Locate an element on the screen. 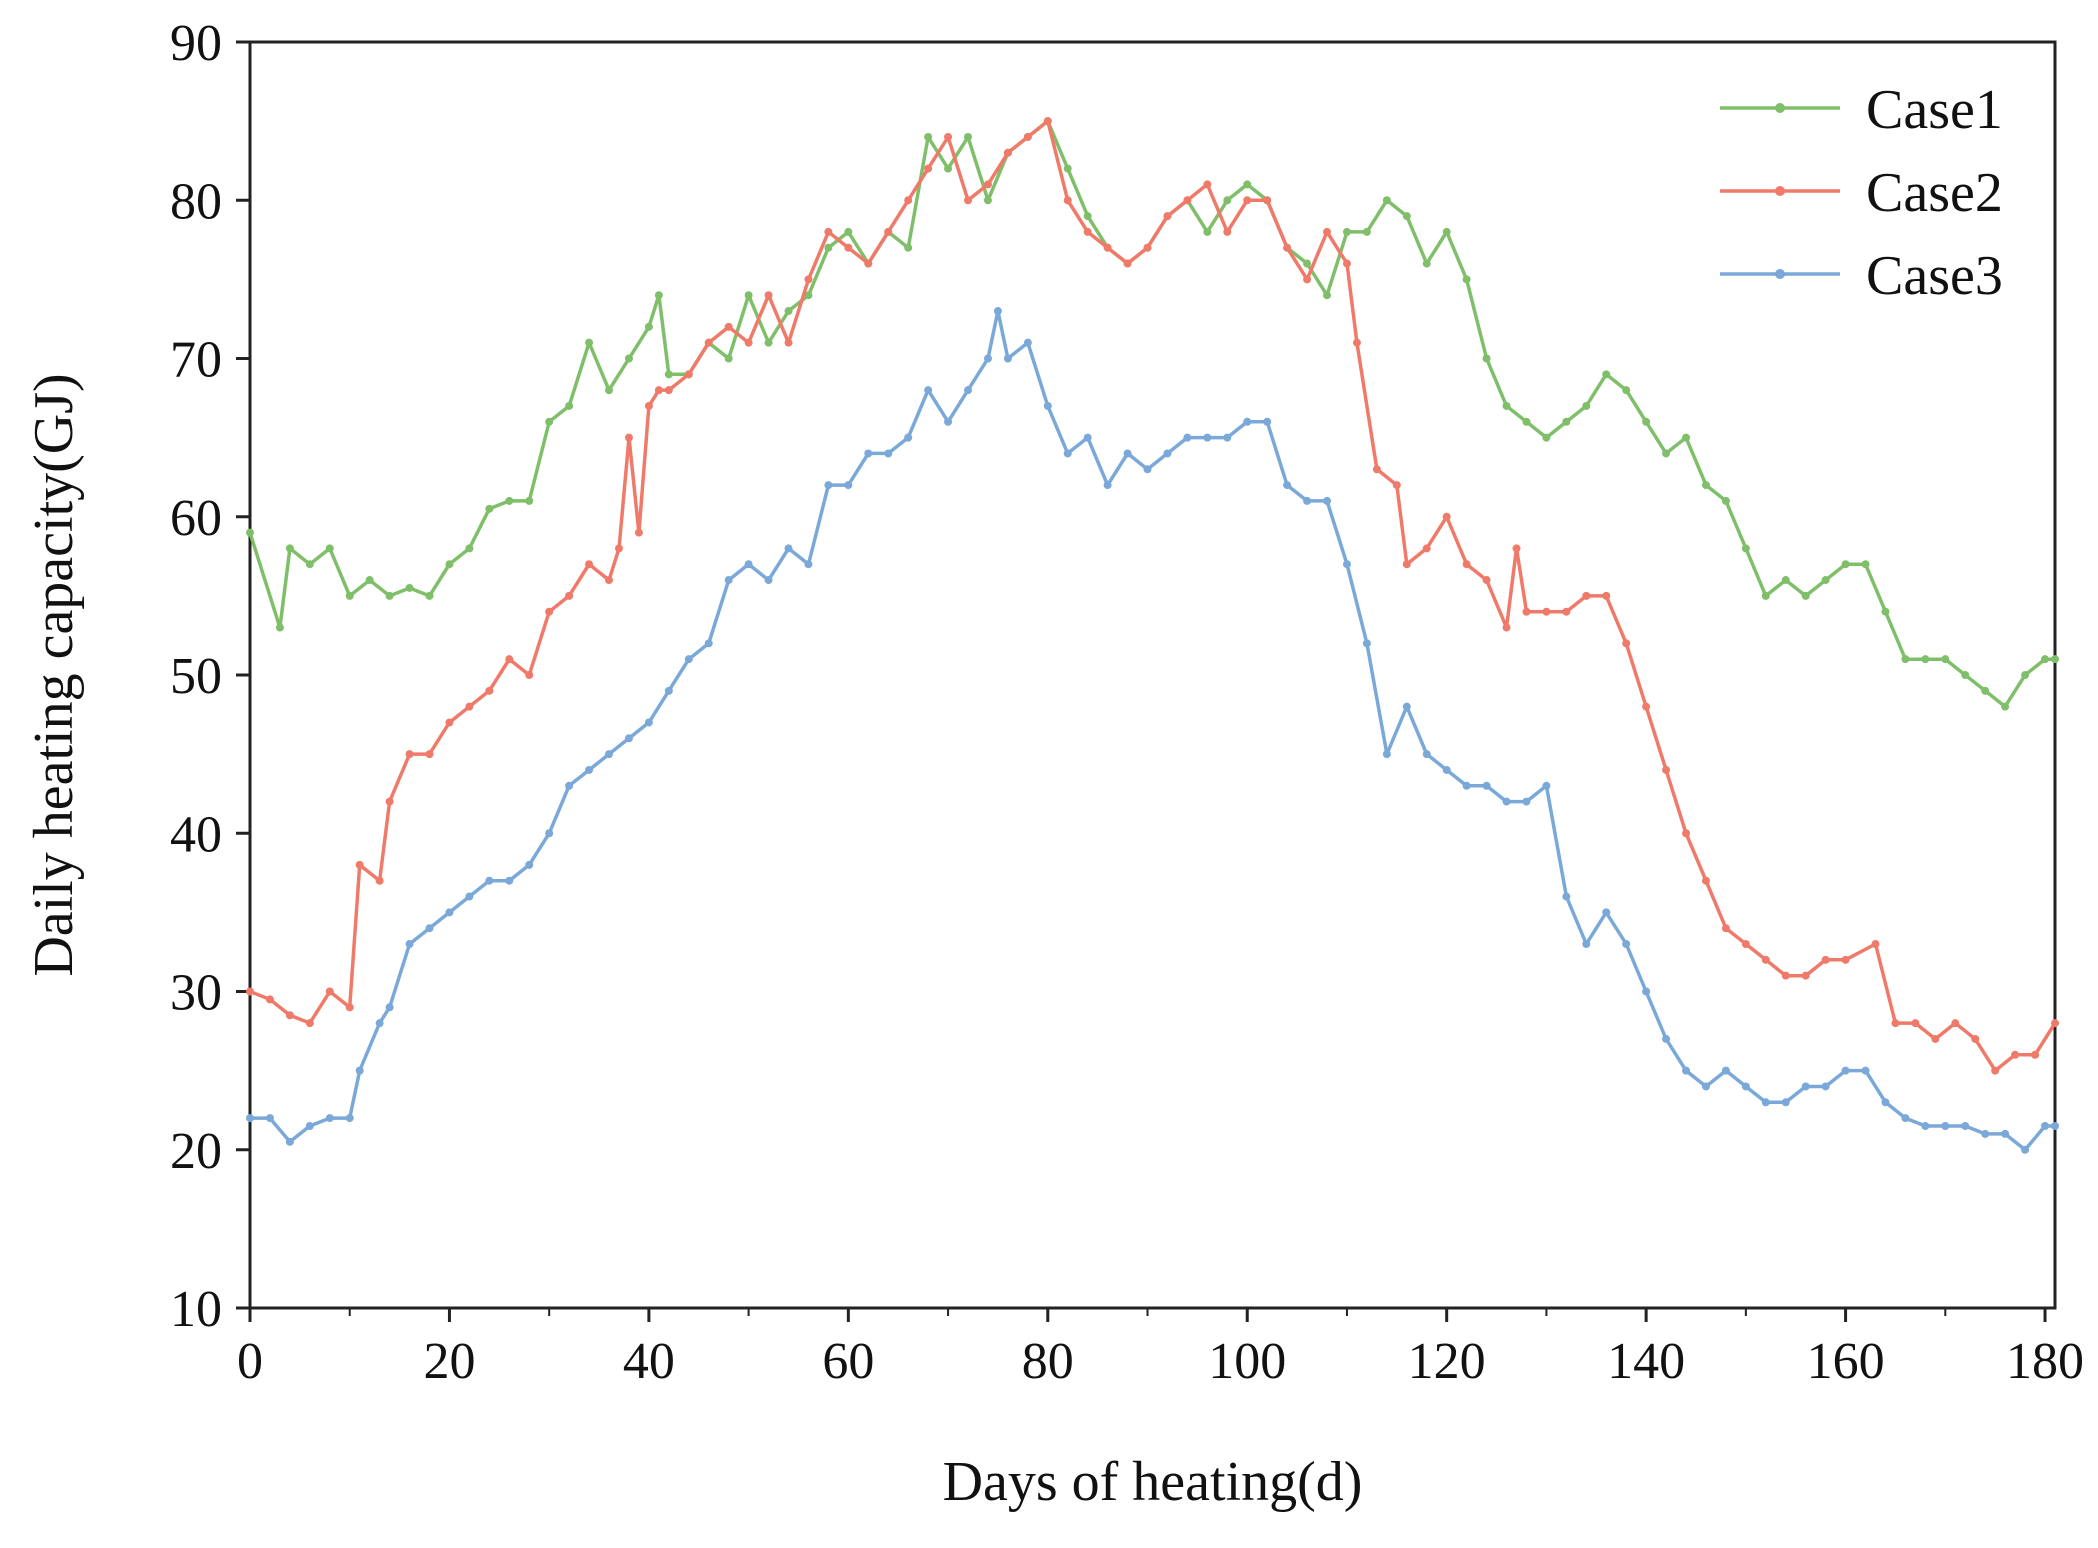 This screenshot has height=1548, width=2098. y-axis-title: Daily heating capacity(GJ) is located at coordinates (54, 674).